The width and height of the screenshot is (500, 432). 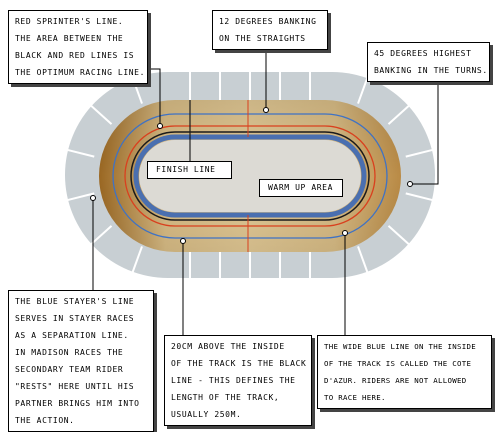 I want to click on cote-dazur-text: OF THE TRACK IS CALLED THE COTE, so click(x=398, y=363).